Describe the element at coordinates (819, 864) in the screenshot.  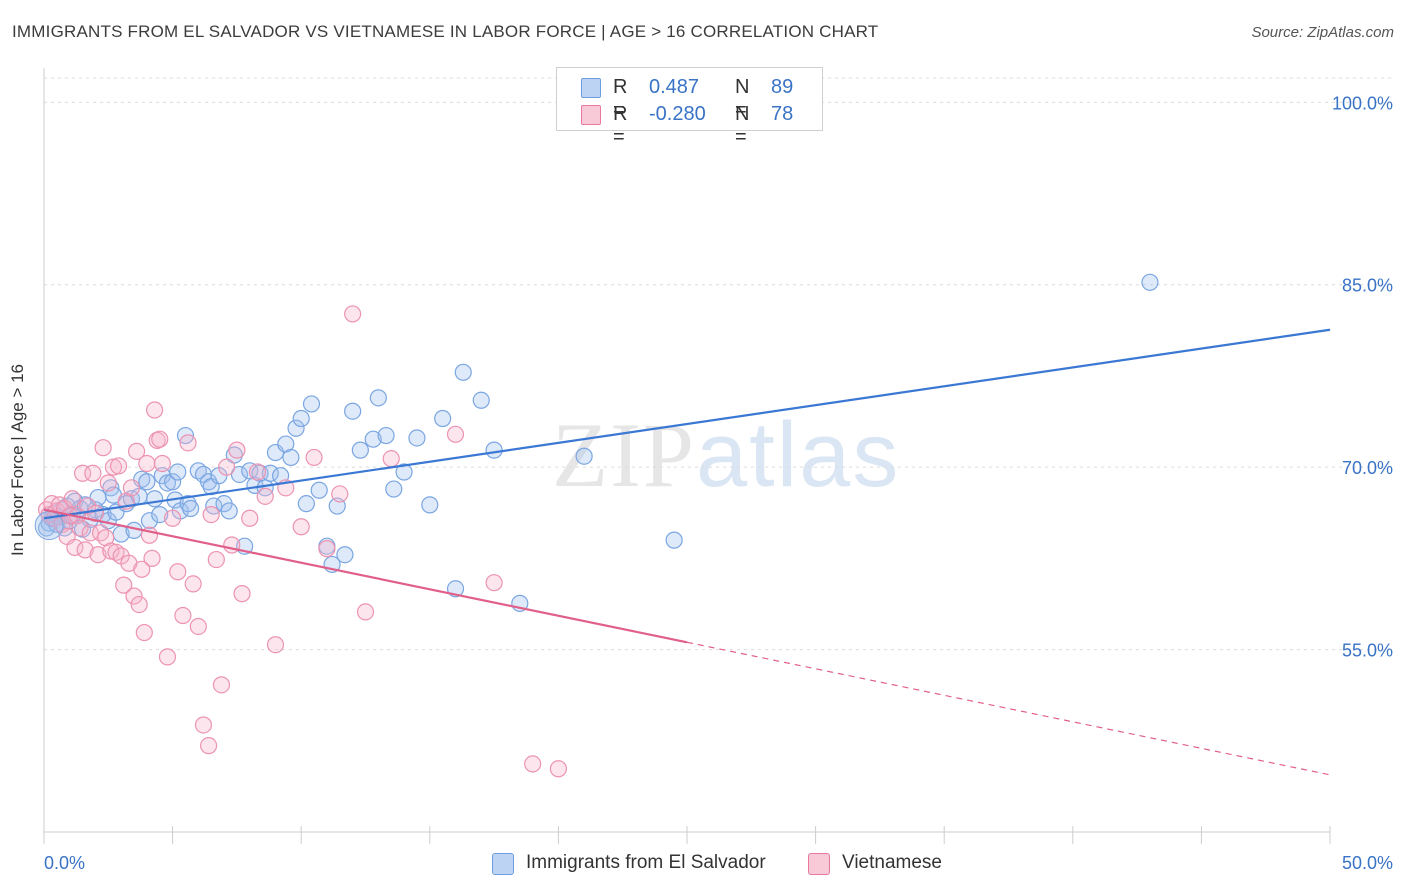
I see `bottom-legend-swatch-vietnamese` at that location.